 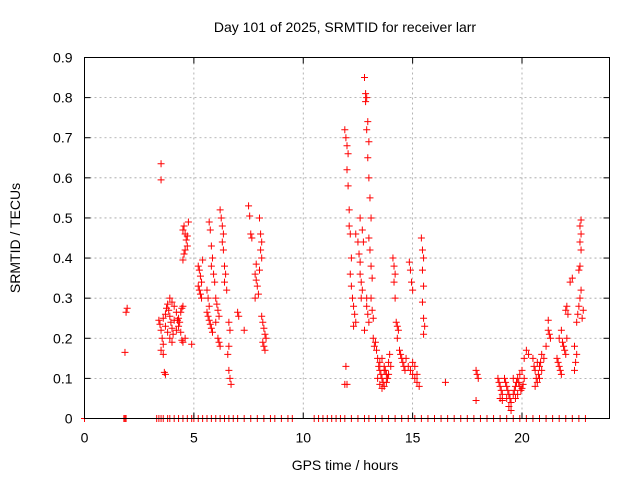 What do you see at coordinates (522, 438) in the screenshot?
I see `x-tick-label: 20` at bounding box center [522, 438].